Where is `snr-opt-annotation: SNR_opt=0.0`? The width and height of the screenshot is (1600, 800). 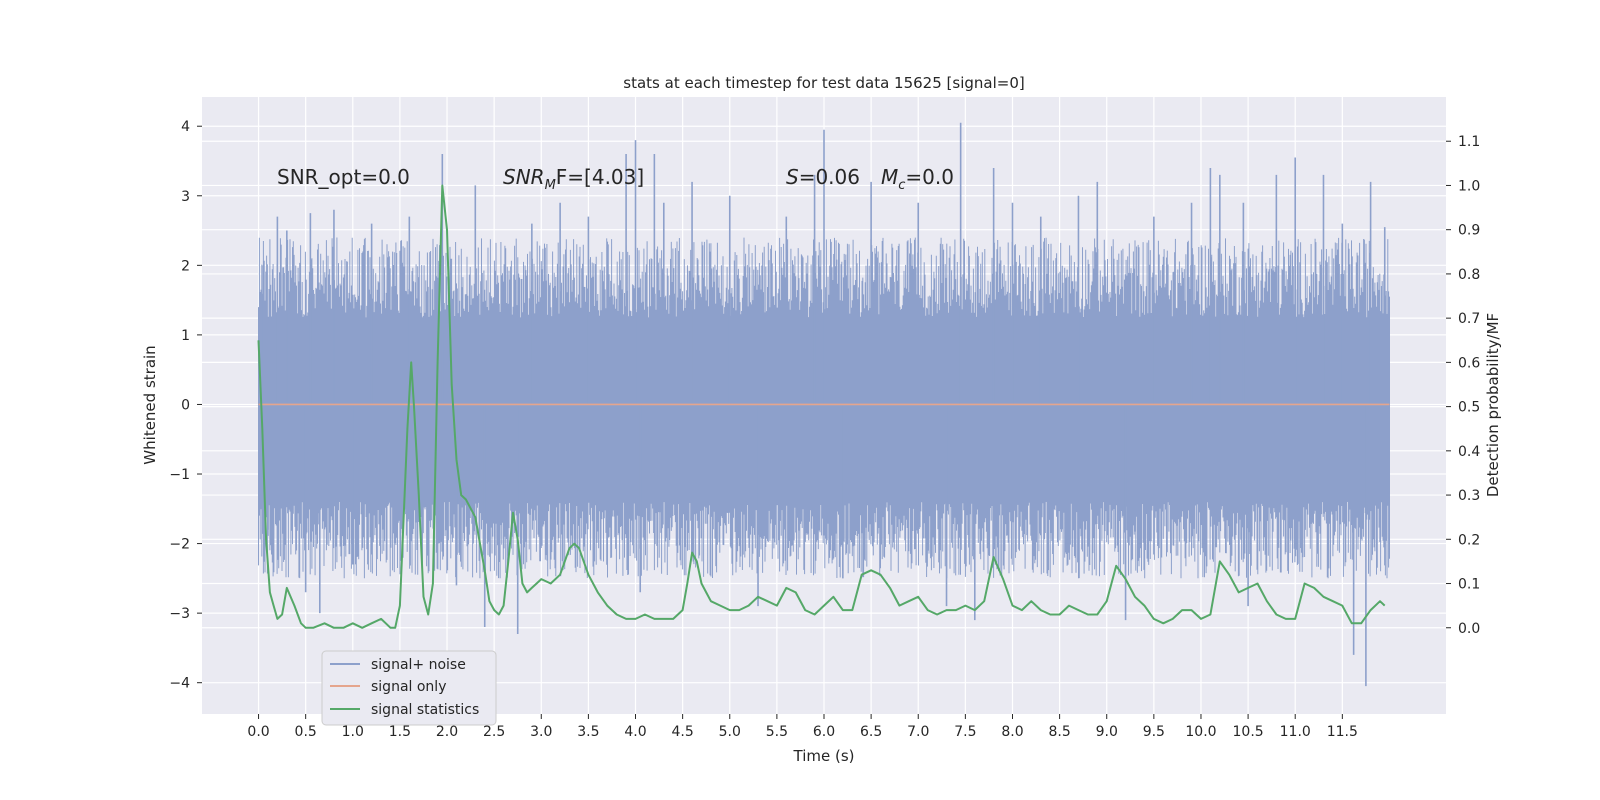
snr-opt-annotation: SNR_opt=0.0 is located at coordinates (343, 177).